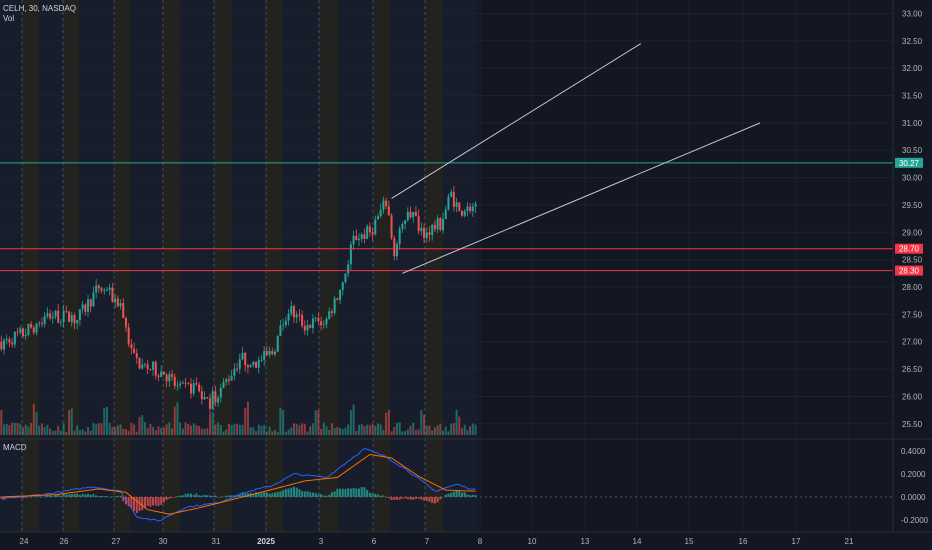  Describe the element at coordinates (915, 520) in the screenshot. I see `macd-tick-label: -0.2000` at that location.